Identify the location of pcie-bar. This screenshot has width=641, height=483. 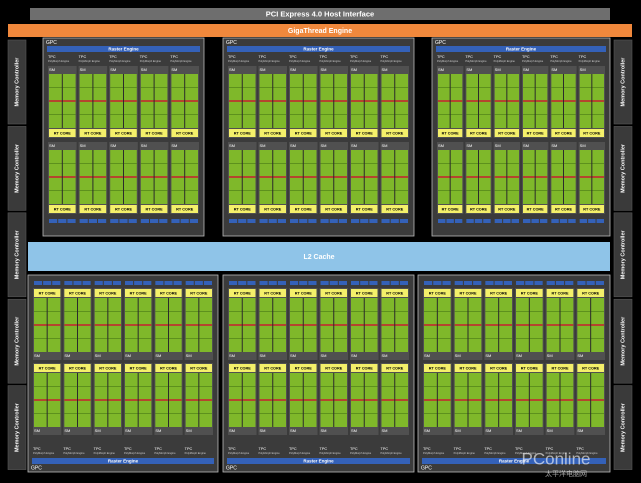
(320, 14).